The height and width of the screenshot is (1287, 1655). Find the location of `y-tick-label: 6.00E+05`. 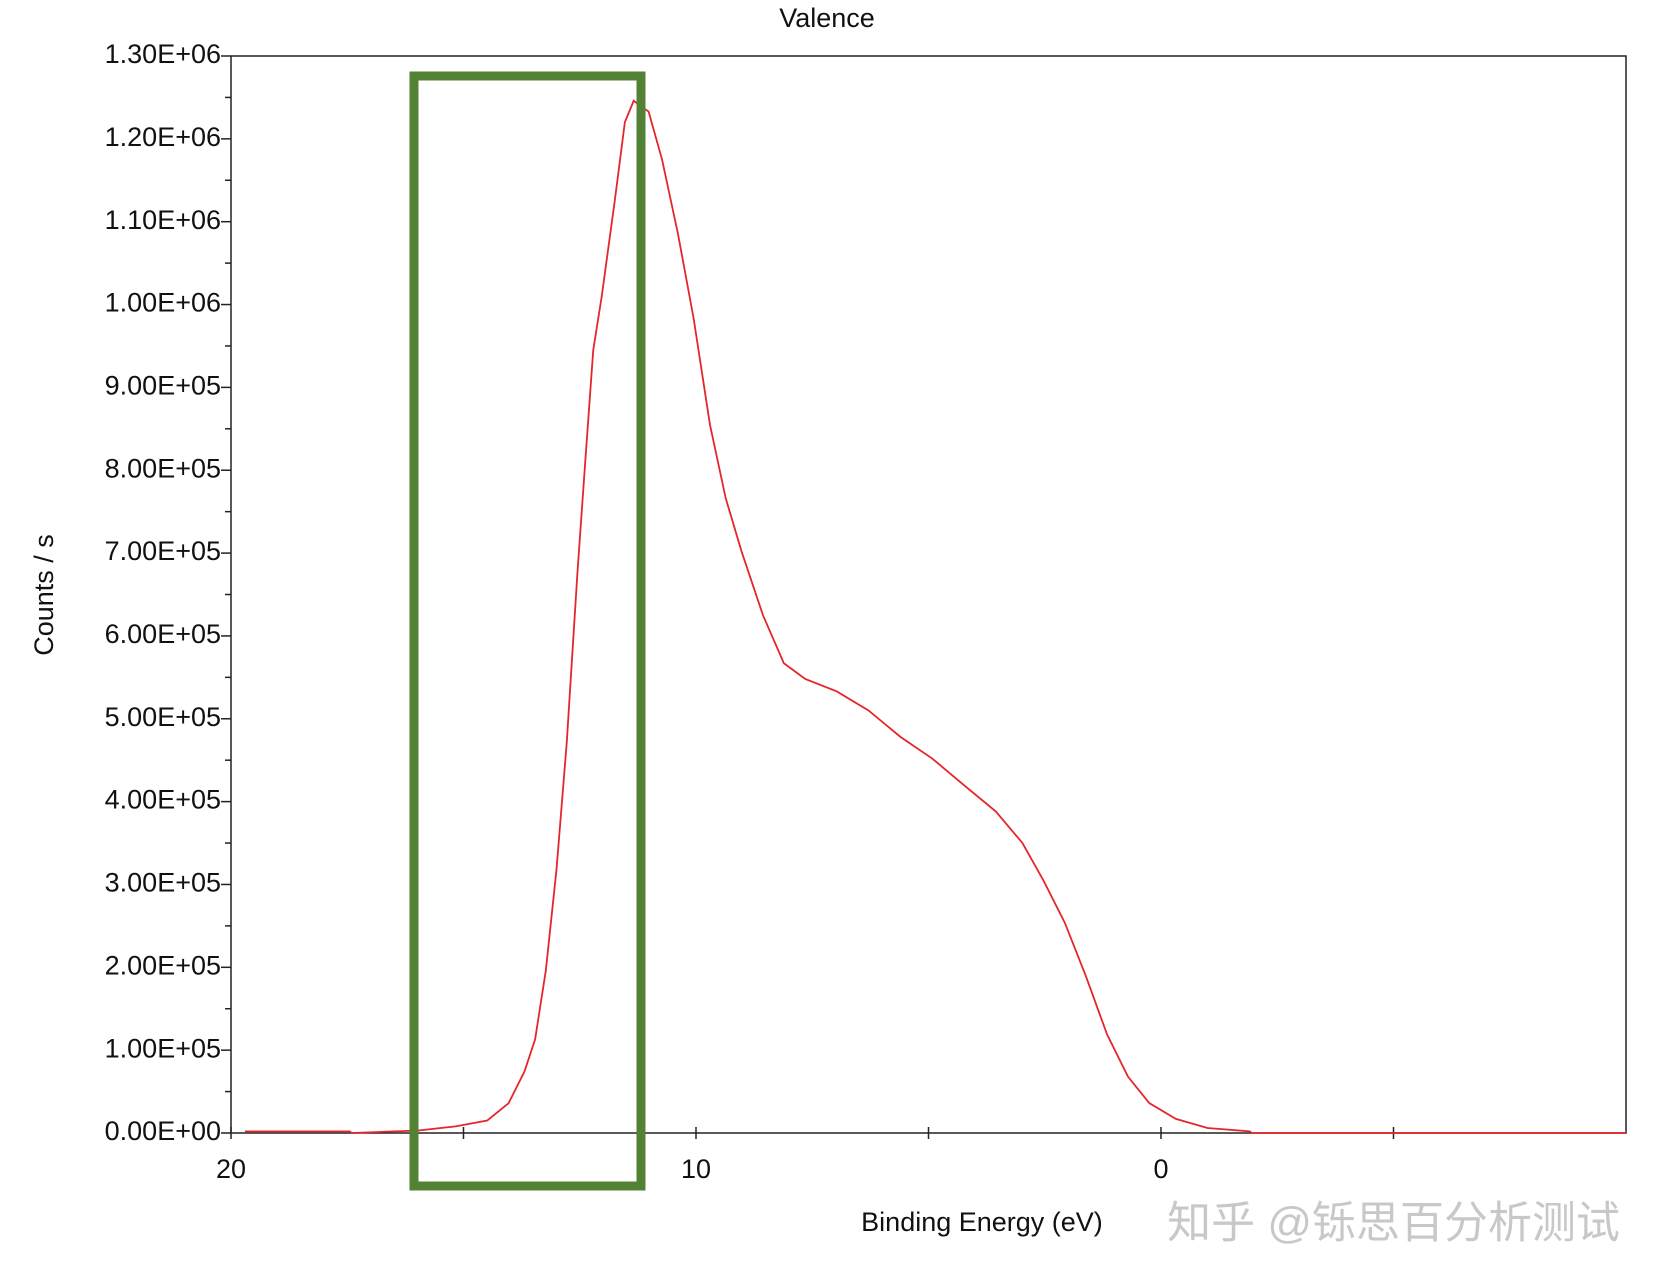

y-tick-label: 6.00E+05 is located at coordinates (163, 634).